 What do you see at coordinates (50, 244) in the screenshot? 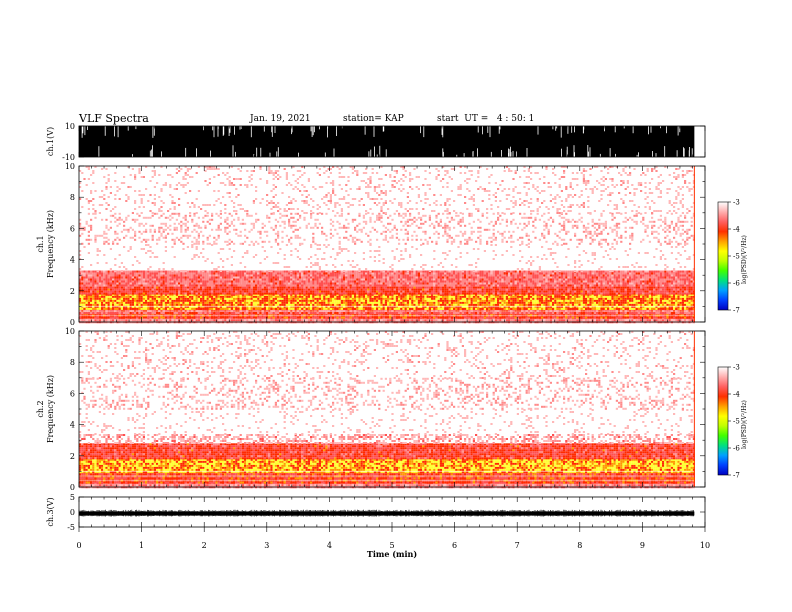
I see `y-axis-label: Frequency (kHz)` at bounding box center [50, 244].